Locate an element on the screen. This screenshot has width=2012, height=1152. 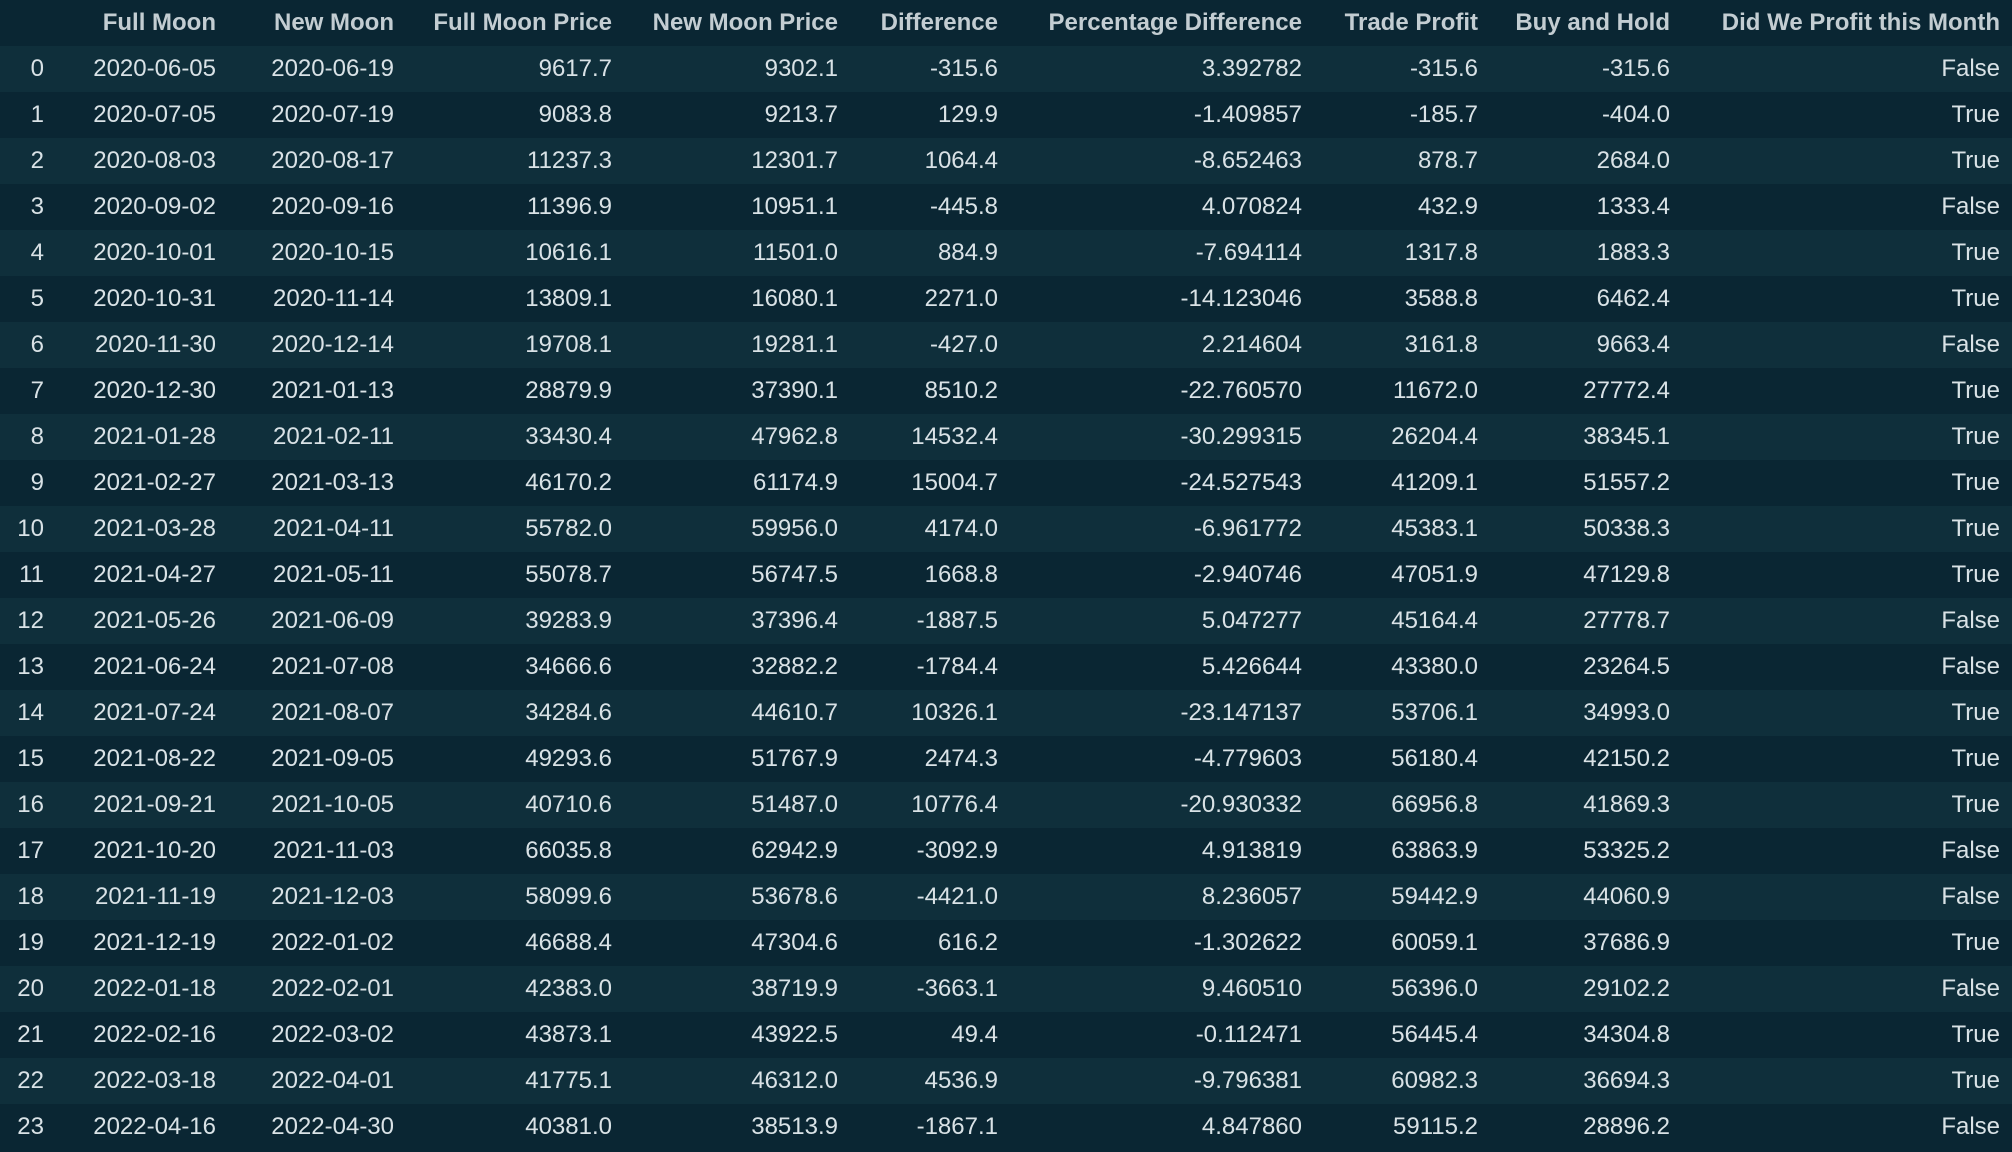
cell-buy-and-hold: 44060.9 is located at coordinates (1626, 896).